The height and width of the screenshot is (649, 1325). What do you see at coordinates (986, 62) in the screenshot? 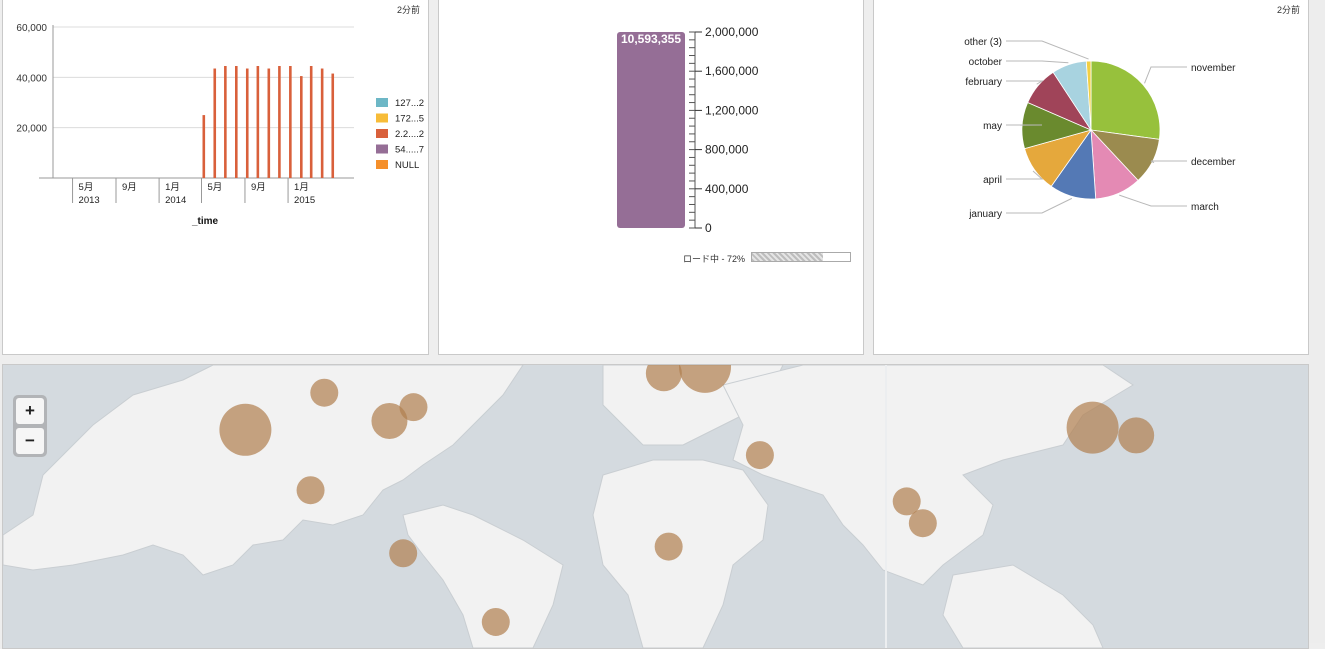
I see `pie-label: october` at bounding box center [986, 62].